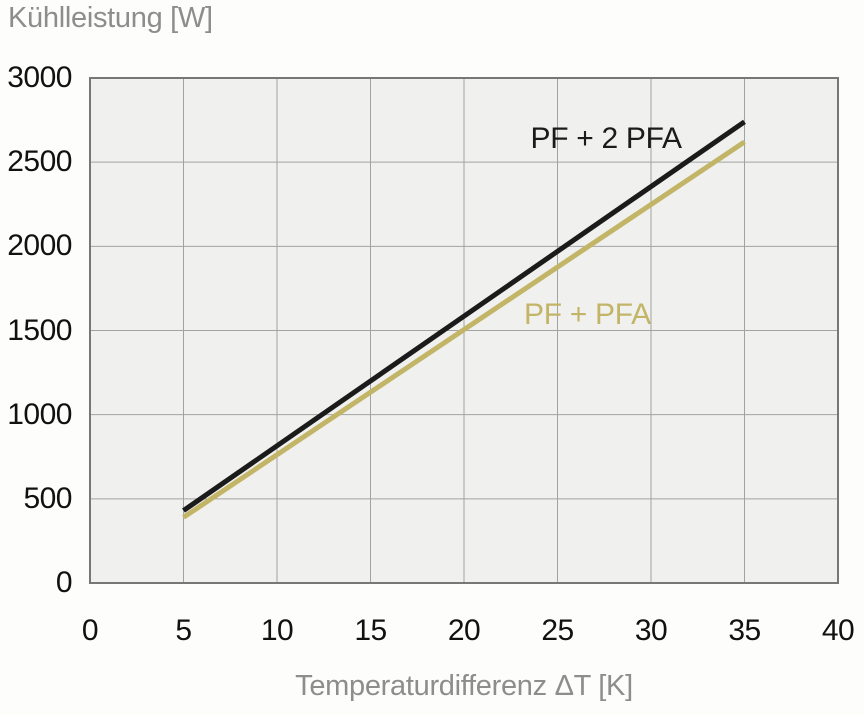  I want to click on y-tick-label: 1500, so click(39, 330).